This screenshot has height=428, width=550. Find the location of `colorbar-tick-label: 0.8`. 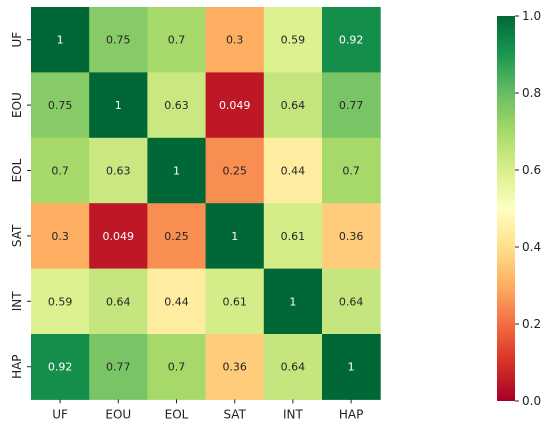

colorbar-tick-label: 0.8 is located at coordinates (531, 93).